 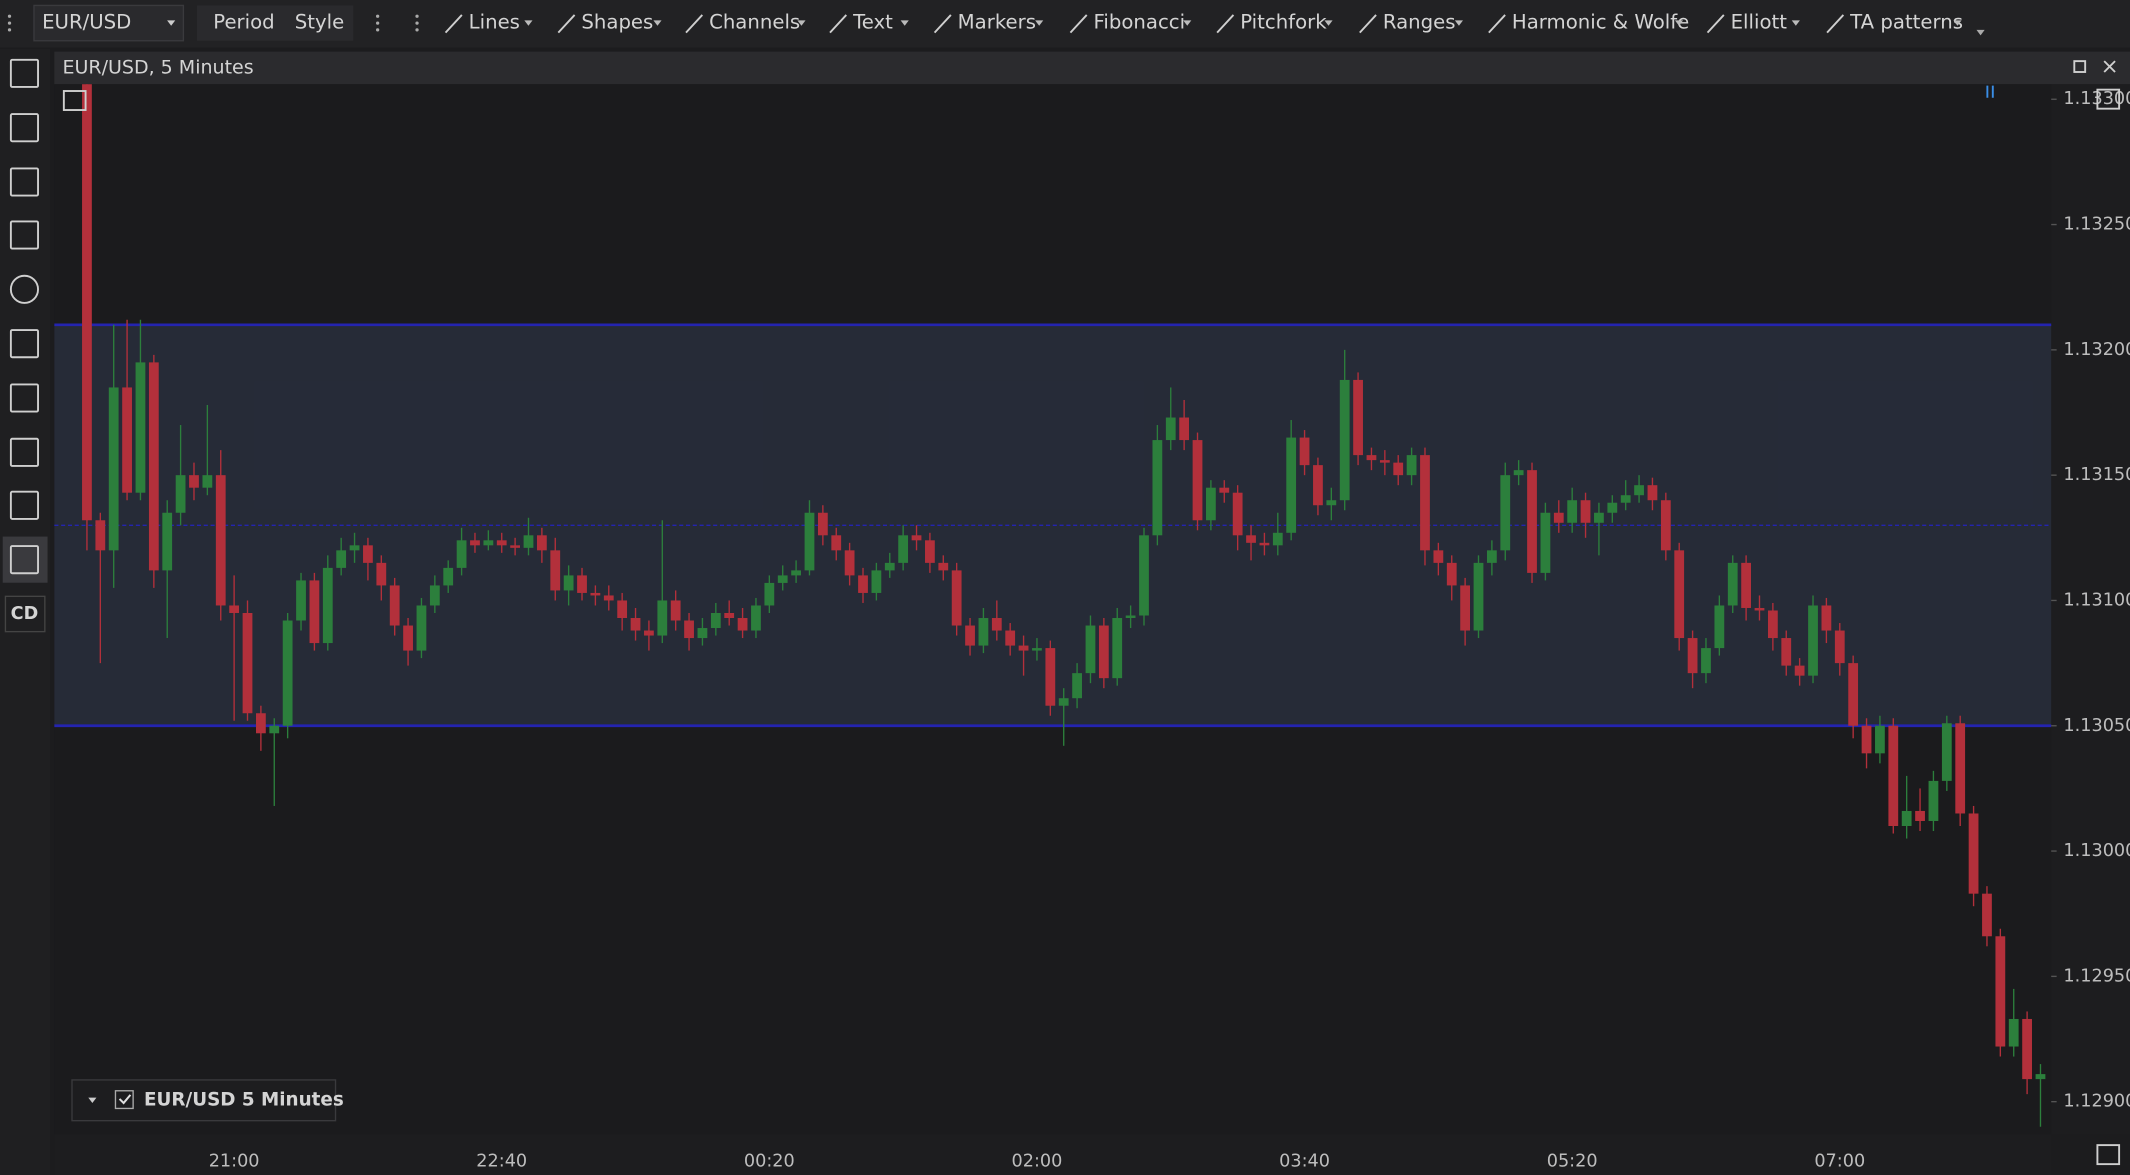 What do you see at coordinates (872, 22) in the screenshot?
I see `tool-button: Text` at bounding box center [872, 22].